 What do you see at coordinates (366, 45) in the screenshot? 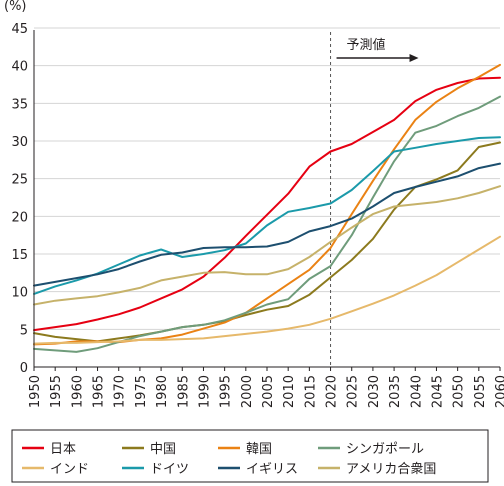
I see `forecast-label: 予測値` at bounding box center [366, 45].